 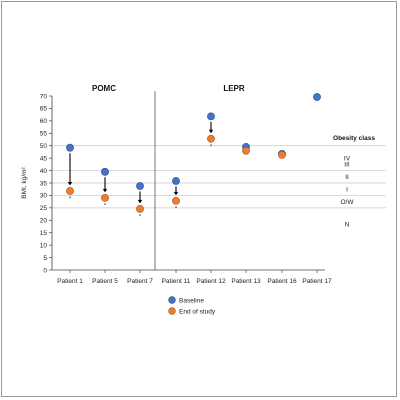 What do you see at coordinates (172, 311) in the screenshot?
I see `legend-end-of-study-marker` at bounding box center [172, 311].